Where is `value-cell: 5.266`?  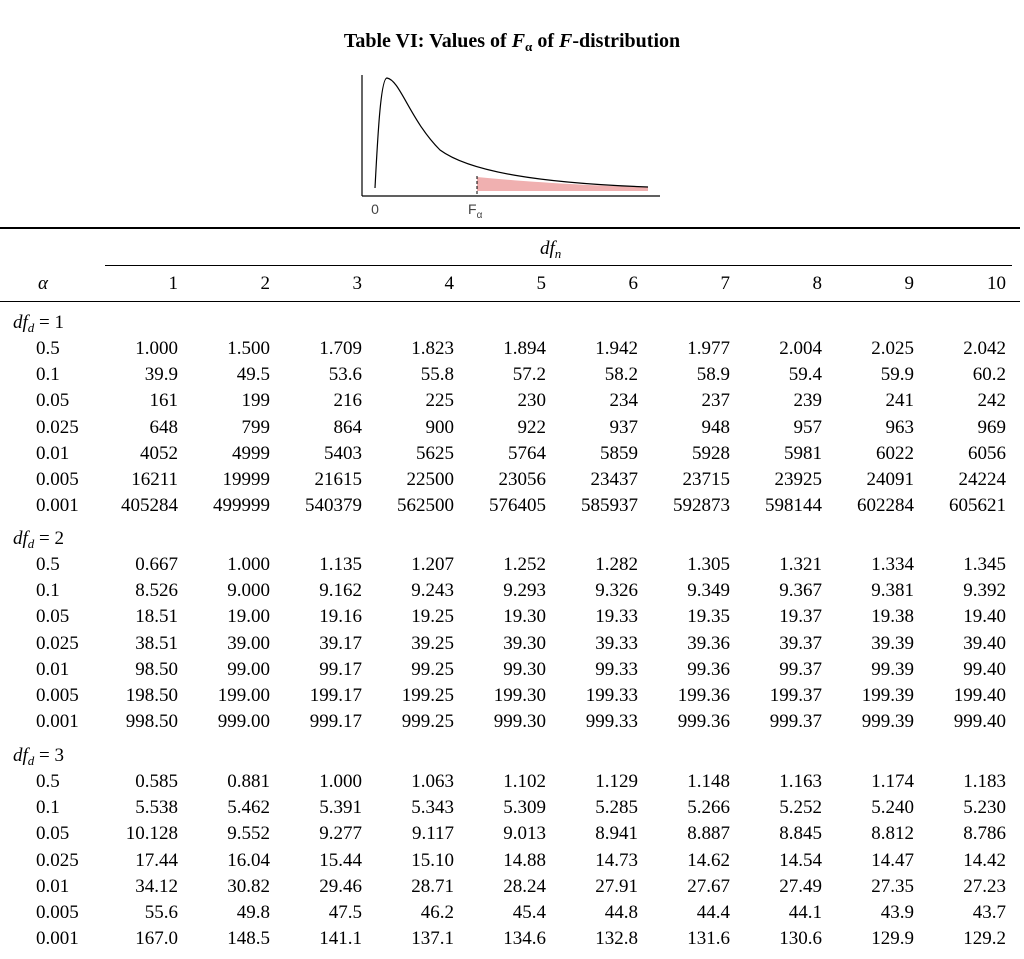 value-cell: 5.266 is located at coordinates (708, 808).